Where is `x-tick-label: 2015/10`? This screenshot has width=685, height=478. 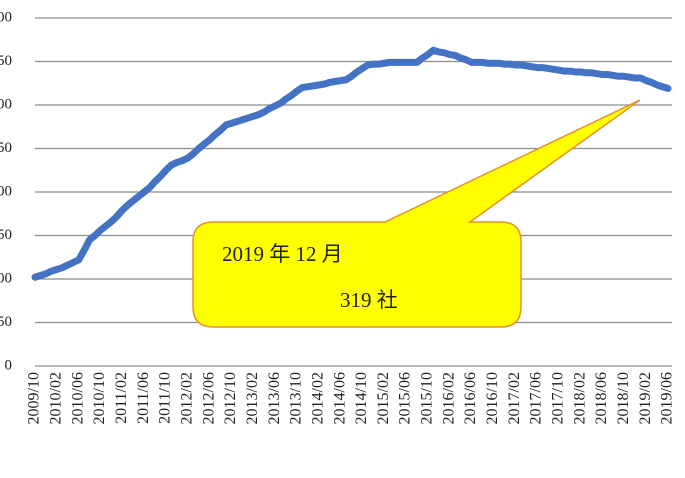
x-tick-label: 2015/10 is located at coordinates (427, 398).